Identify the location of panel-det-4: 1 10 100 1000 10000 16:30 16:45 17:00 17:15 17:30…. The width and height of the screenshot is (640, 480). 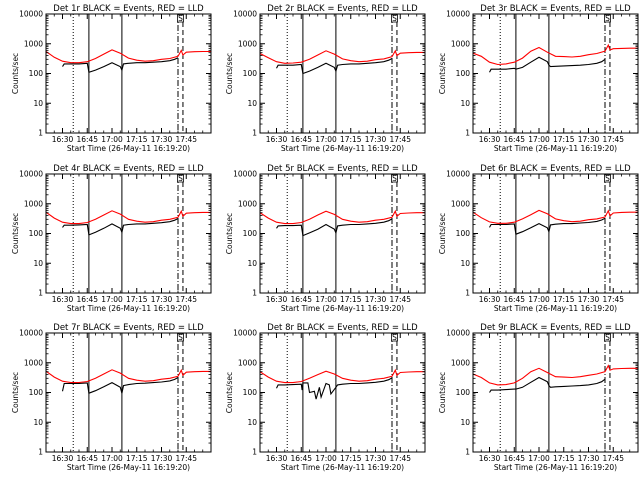
(111, 238).